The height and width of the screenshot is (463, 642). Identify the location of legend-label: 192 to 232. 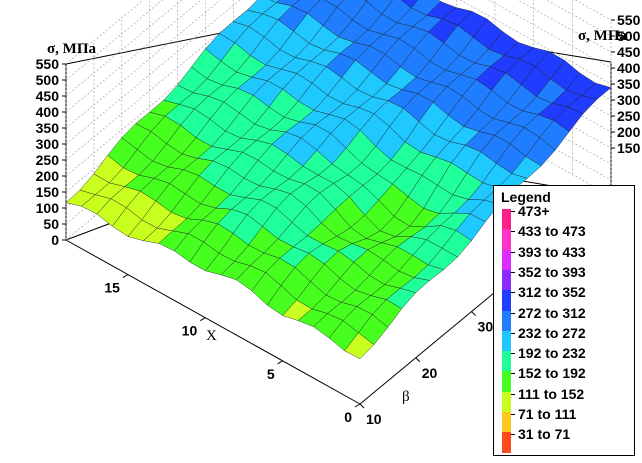
(552, 353).